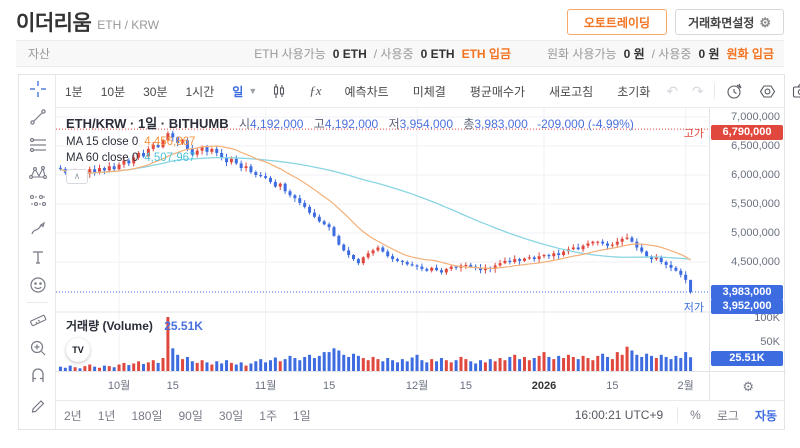 This screenshot has height=448, width=800. What do you see at coordinates (571, 91) in the screenshot?
I see `refresh-button: 새로고침` at bounding box center [571, 91].